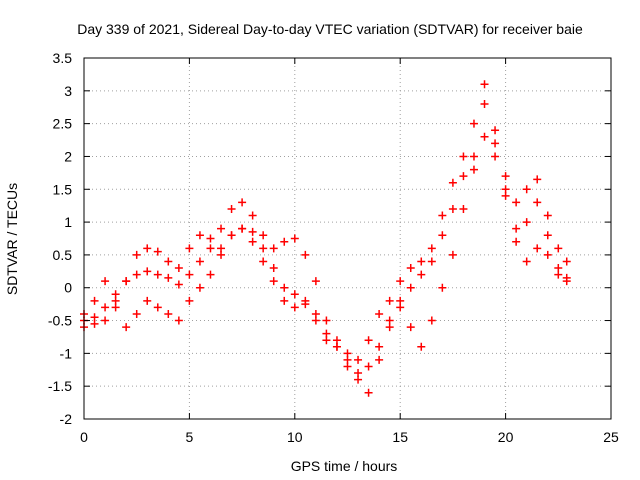 Image resolution: width=640 pixels, height=480 pixels. I want to click on x-tick-label: 0, so click(84, 437).